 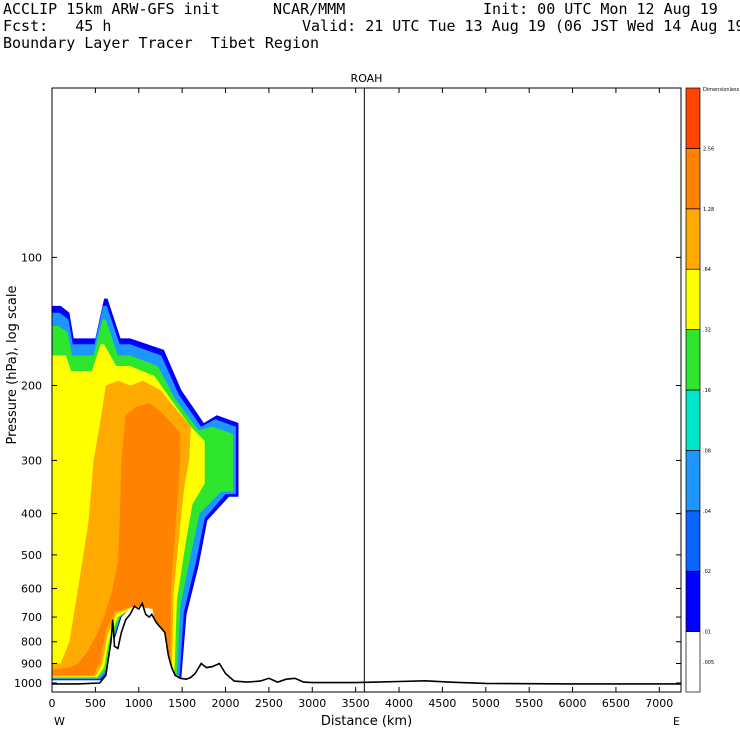 What do you see at coordinates (31, 460) in the screenshot?
I see `y-tick-label: 300` at bounding box center [31, 460].